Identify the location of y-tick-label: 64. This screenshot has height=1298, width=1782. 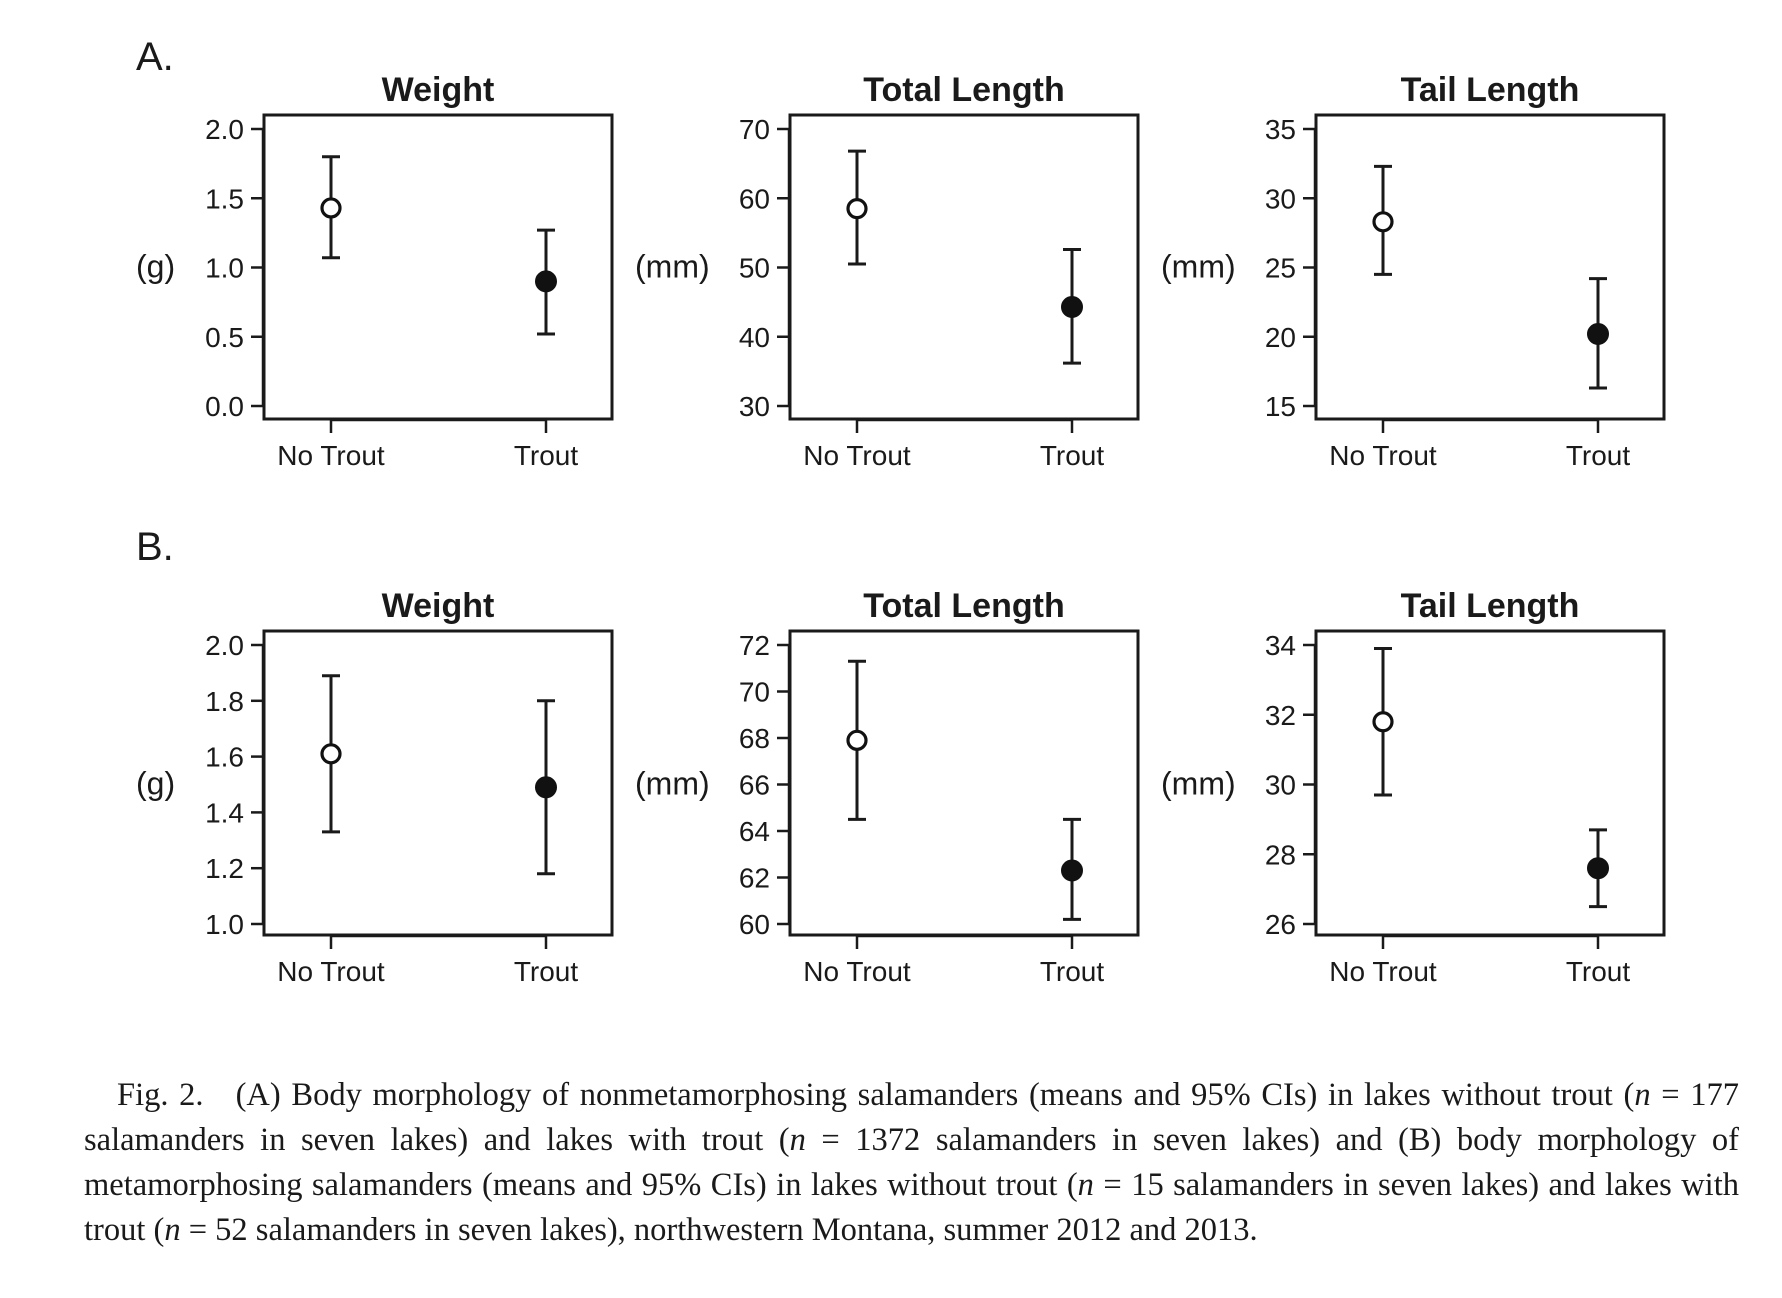
(754, 831).